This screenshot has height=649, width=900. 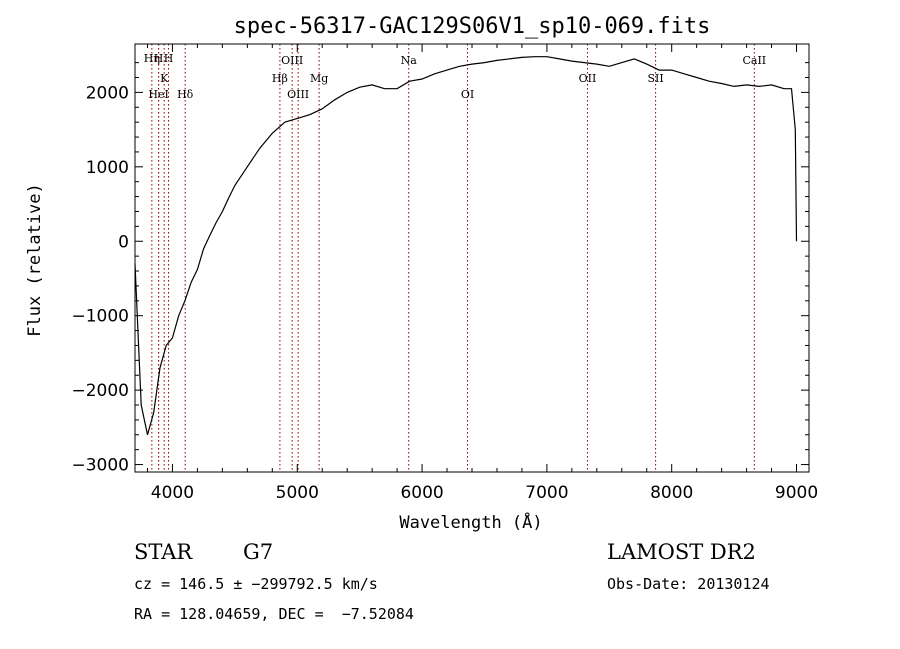 I want to click on y-tick-label: −2000, so click(x=100, y=391).